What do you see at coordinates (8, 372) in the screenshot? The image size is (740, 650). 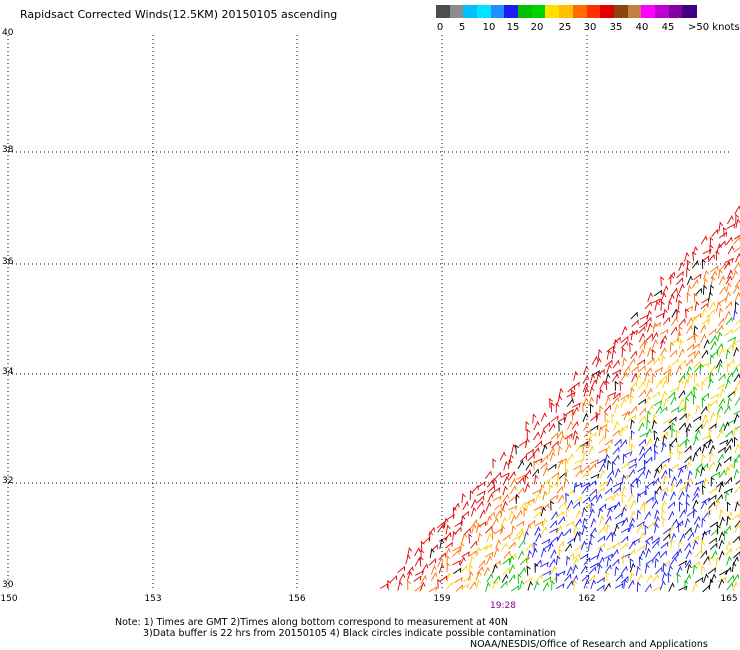 I see `lat-label-34: 34` at bounding box center [8, 372].